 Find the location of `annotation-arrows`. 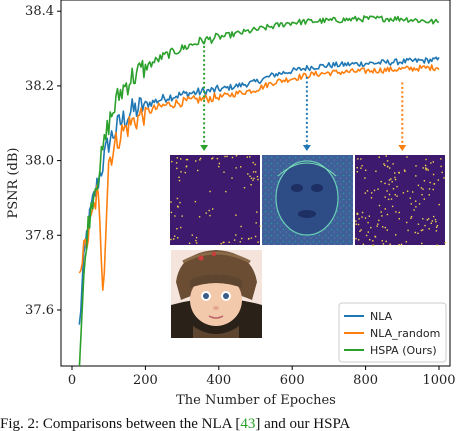

annotation-arrows is located at coordinates (303, 96).